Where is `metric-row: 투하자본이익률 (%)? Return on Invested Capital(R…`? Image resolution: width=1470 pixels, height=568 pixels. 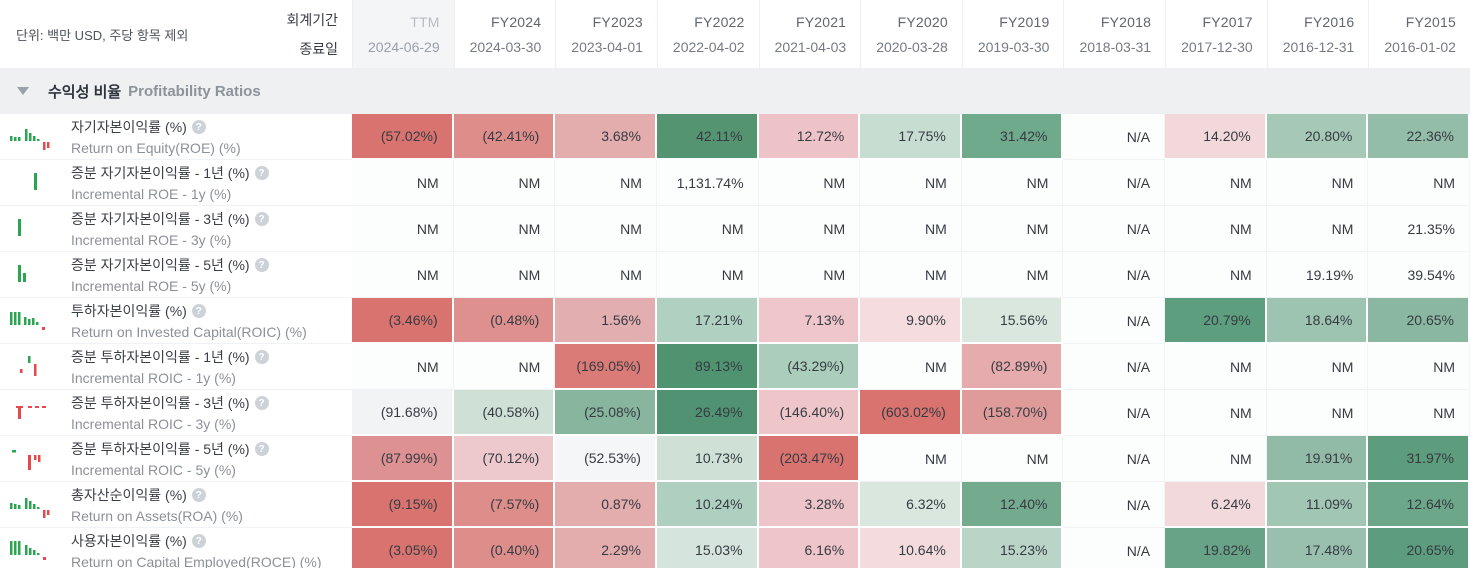 metric-row: 투하자본이익률 (%)? Return on Invested Capital(R… is located at coordinates (735, 321).